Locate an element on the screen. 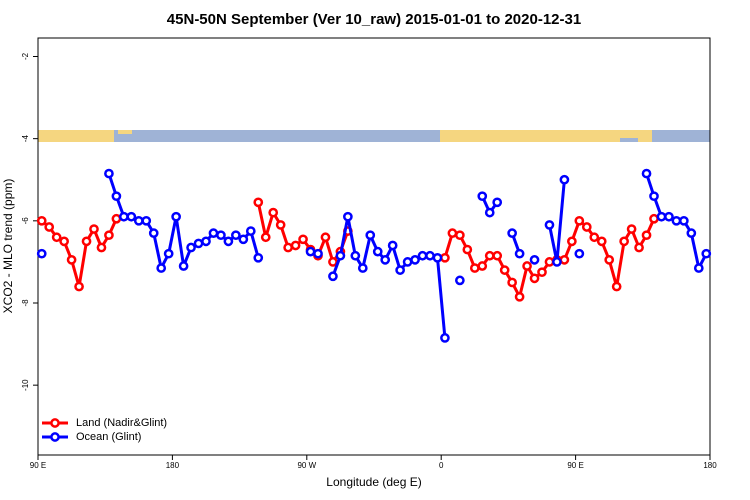 Image resolution: width=750 pixels, height=500 pixels. land-ocean-strip is located at coordinates (374, 136).